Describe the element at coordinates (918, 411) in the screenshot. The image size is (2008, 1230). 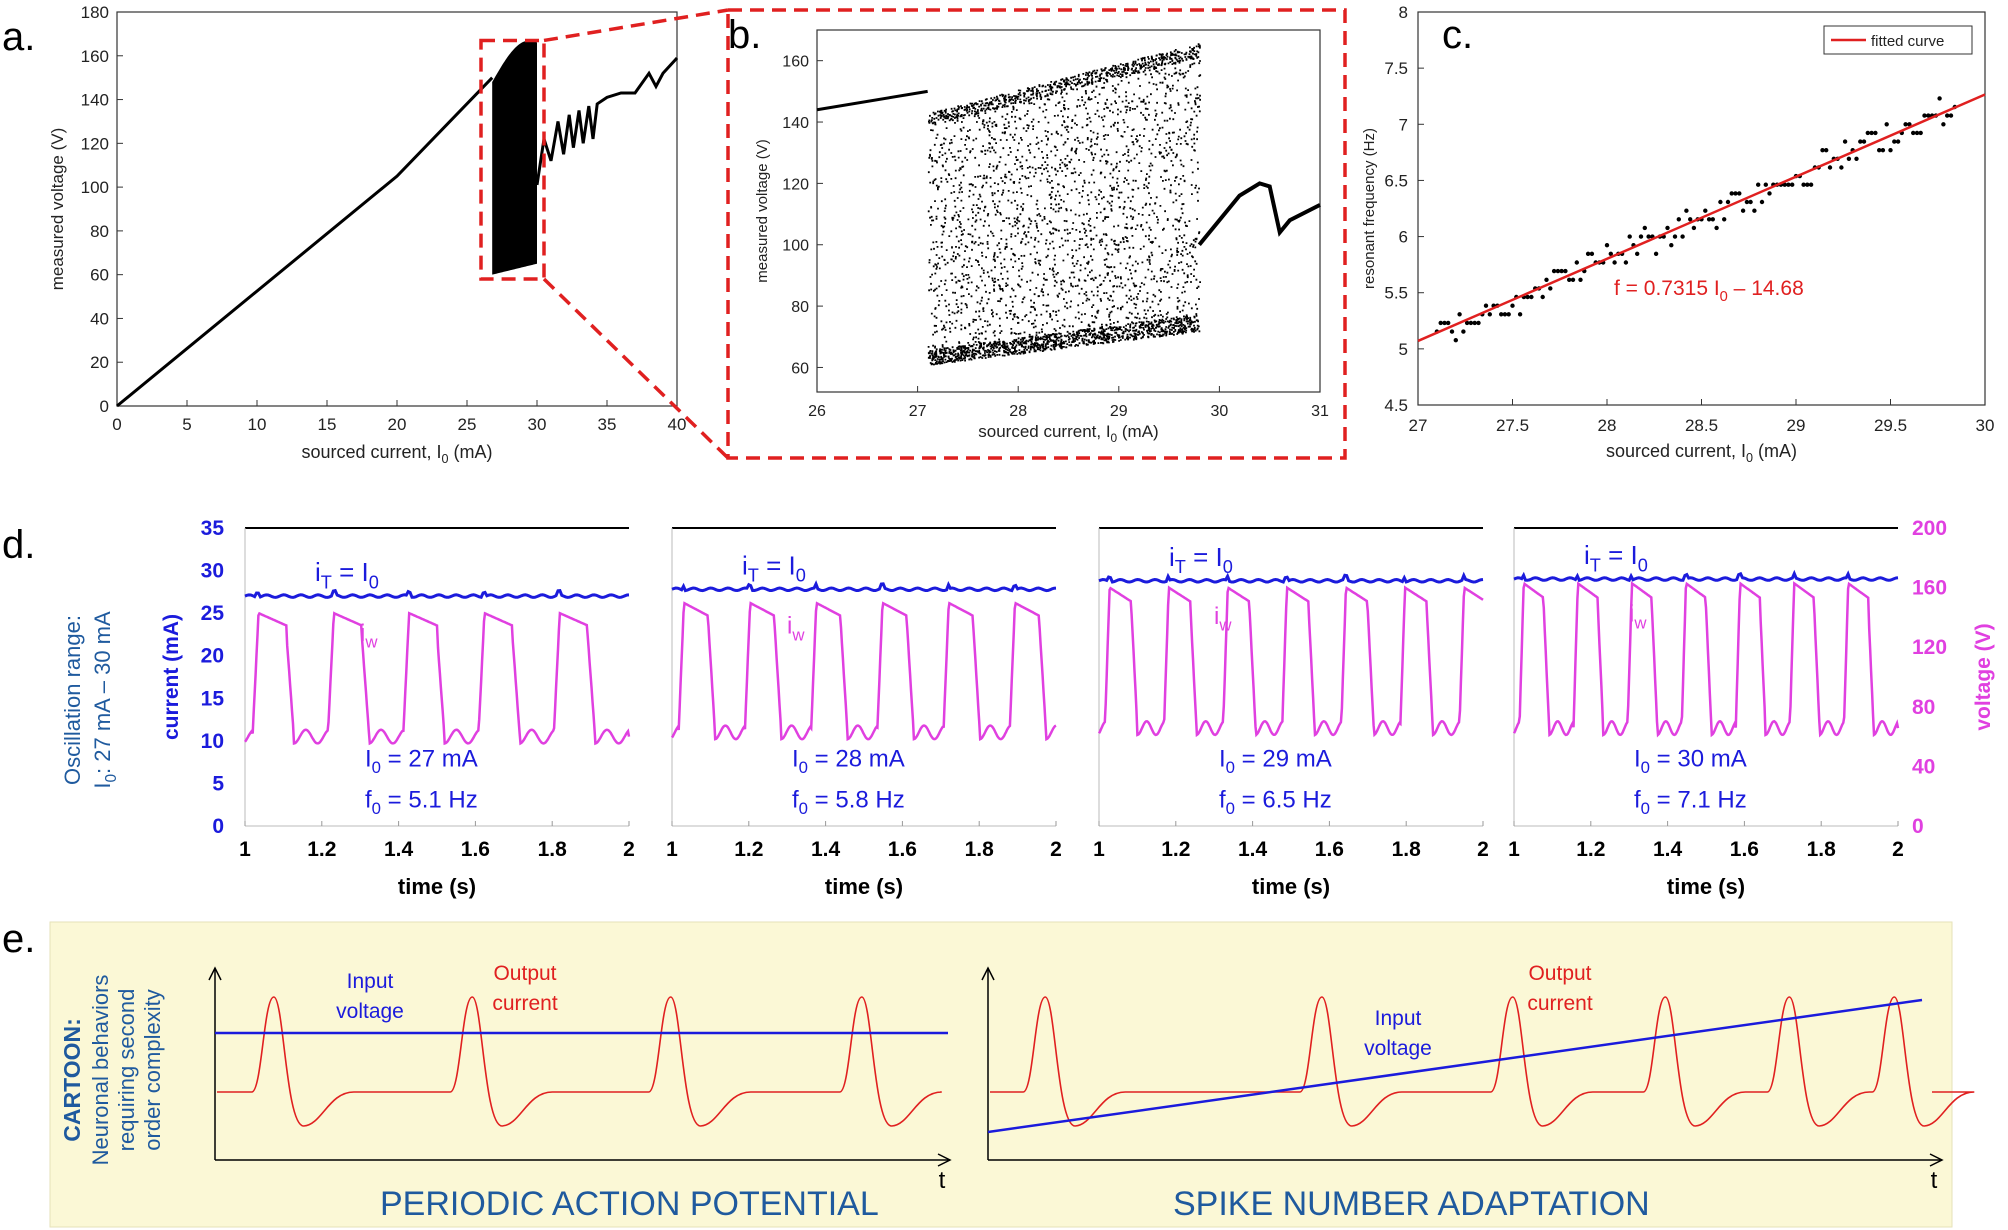
I see `x-tick-label-b: 27` at that location.